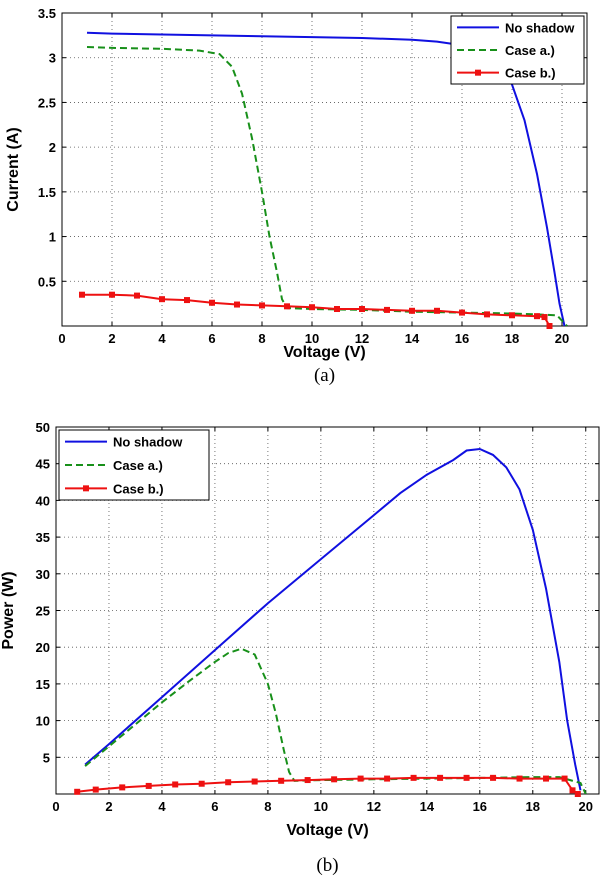  What do you see at coordinates (43, 611) in the screenshot?
I see `y-tick-label: 25` at bounding box center [43, 611].